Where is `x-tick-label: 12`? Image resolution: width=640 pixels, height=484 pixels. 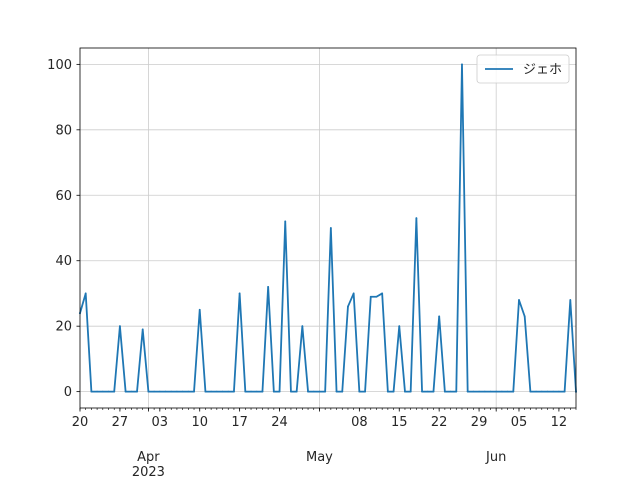
x-tick-label: 12 is located at coordinates (559, 422).